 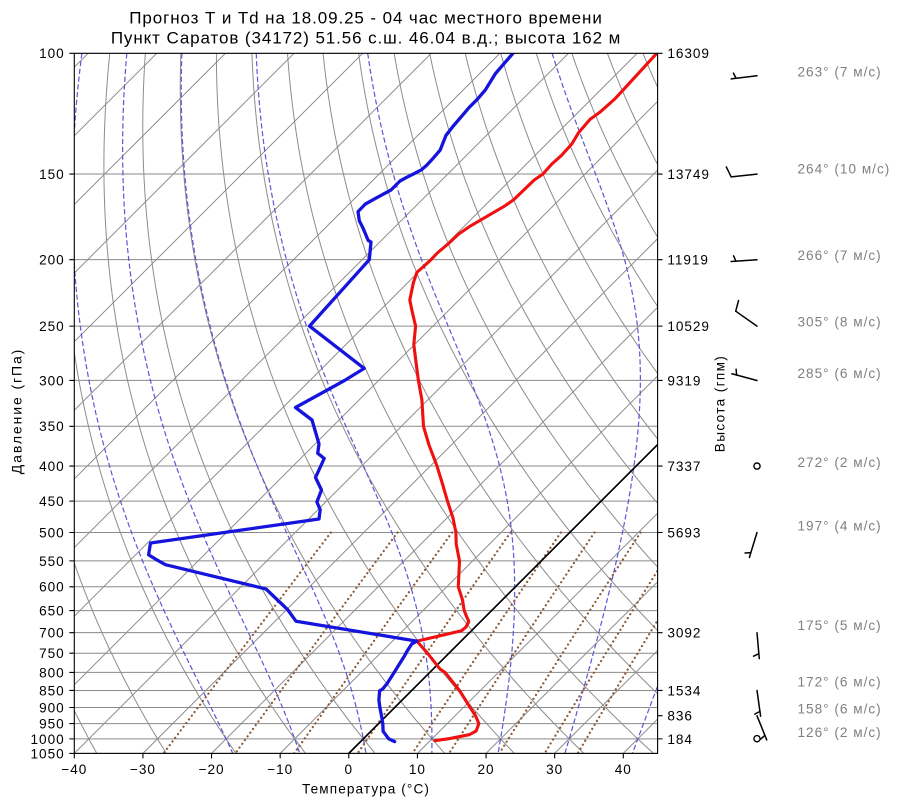 What do you see at coordinates (52, 724) in the screenshot?
I see `svg-text: 950` at bounding box center [52, 724].